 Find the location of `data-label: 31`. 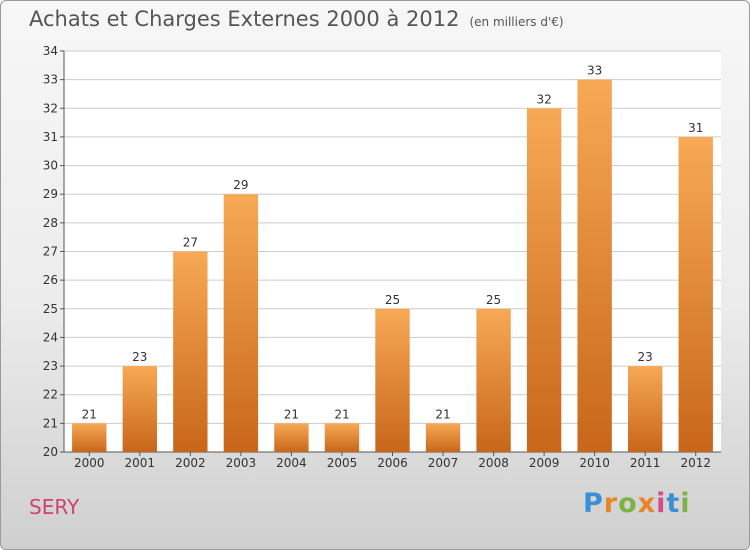

data-label: 31 is located at coordinates (695, 128).